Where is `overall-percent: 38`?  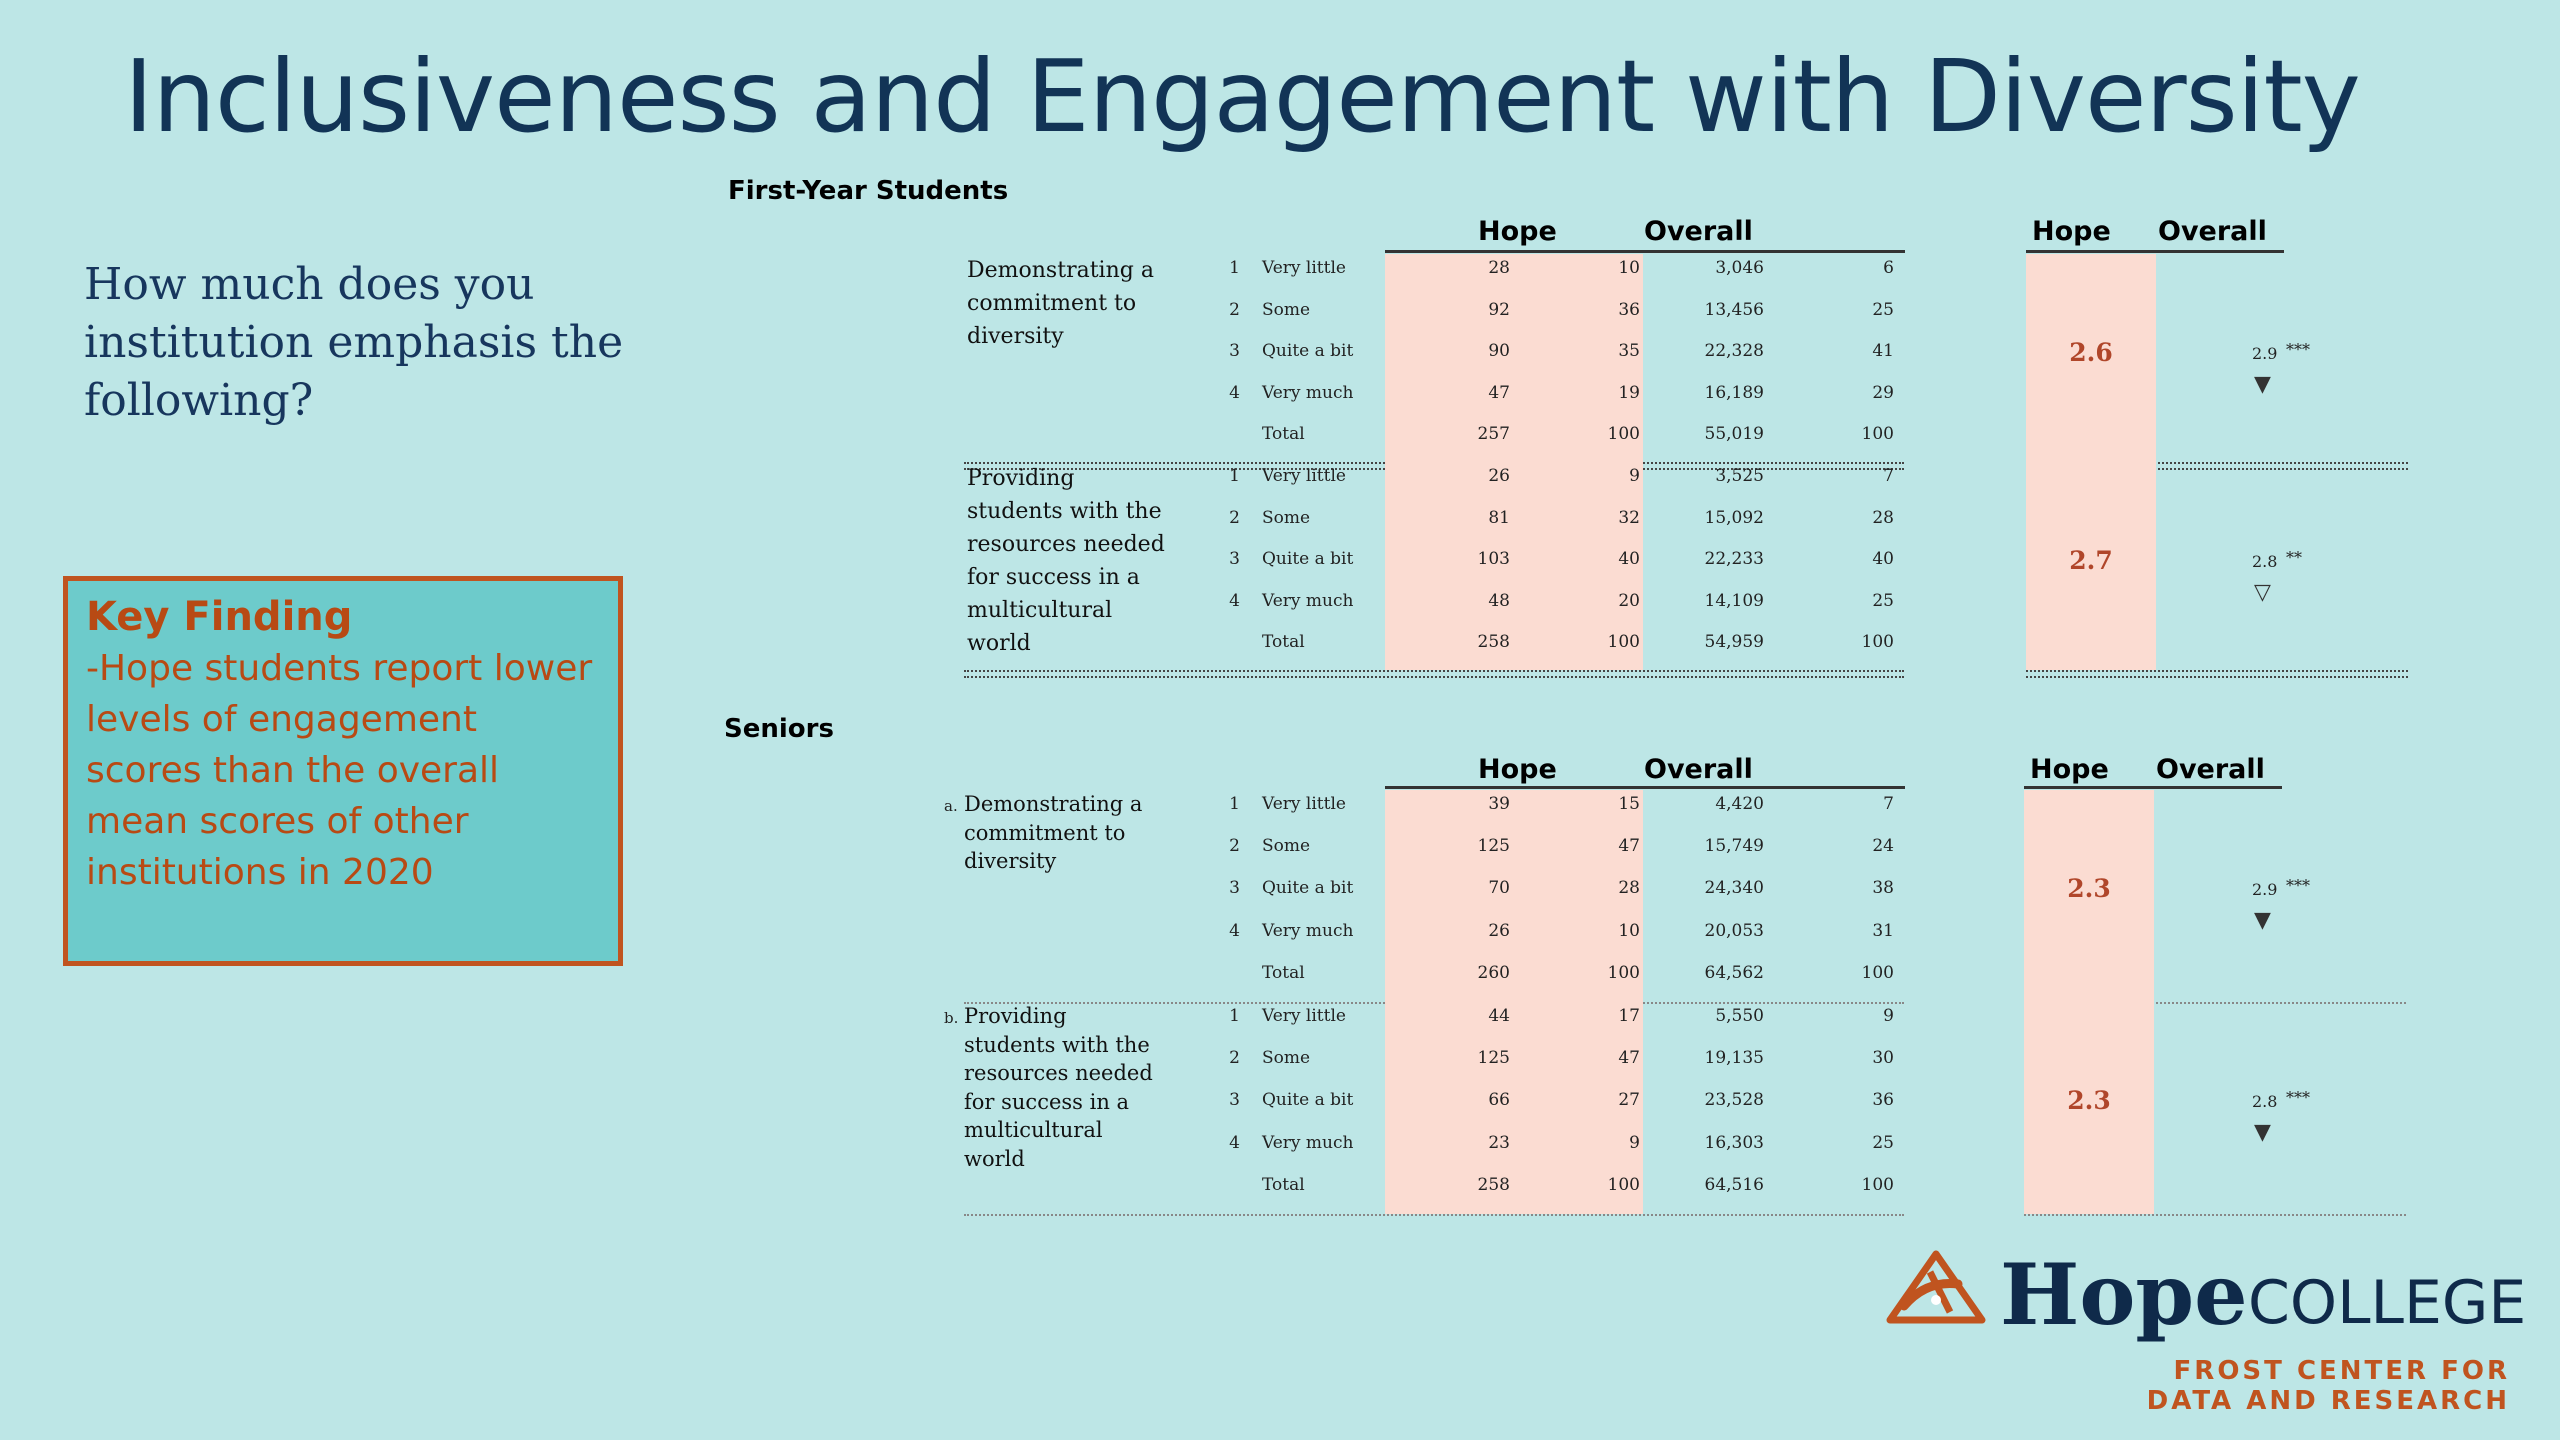
overall-percent: 38 is located at coordinates (1883, 888).